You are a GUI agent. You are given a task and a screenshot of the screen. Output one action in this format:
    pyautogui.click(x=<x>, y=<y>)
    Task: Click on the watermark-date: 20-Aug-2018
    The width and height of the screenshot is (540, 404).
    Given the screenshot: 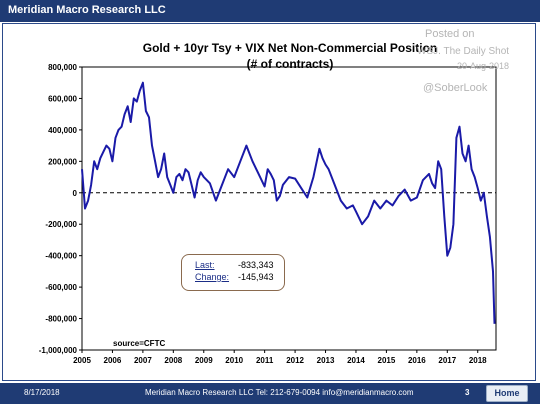 What is the action you would take?
    pyautogui.click(x=483, y=66)
    